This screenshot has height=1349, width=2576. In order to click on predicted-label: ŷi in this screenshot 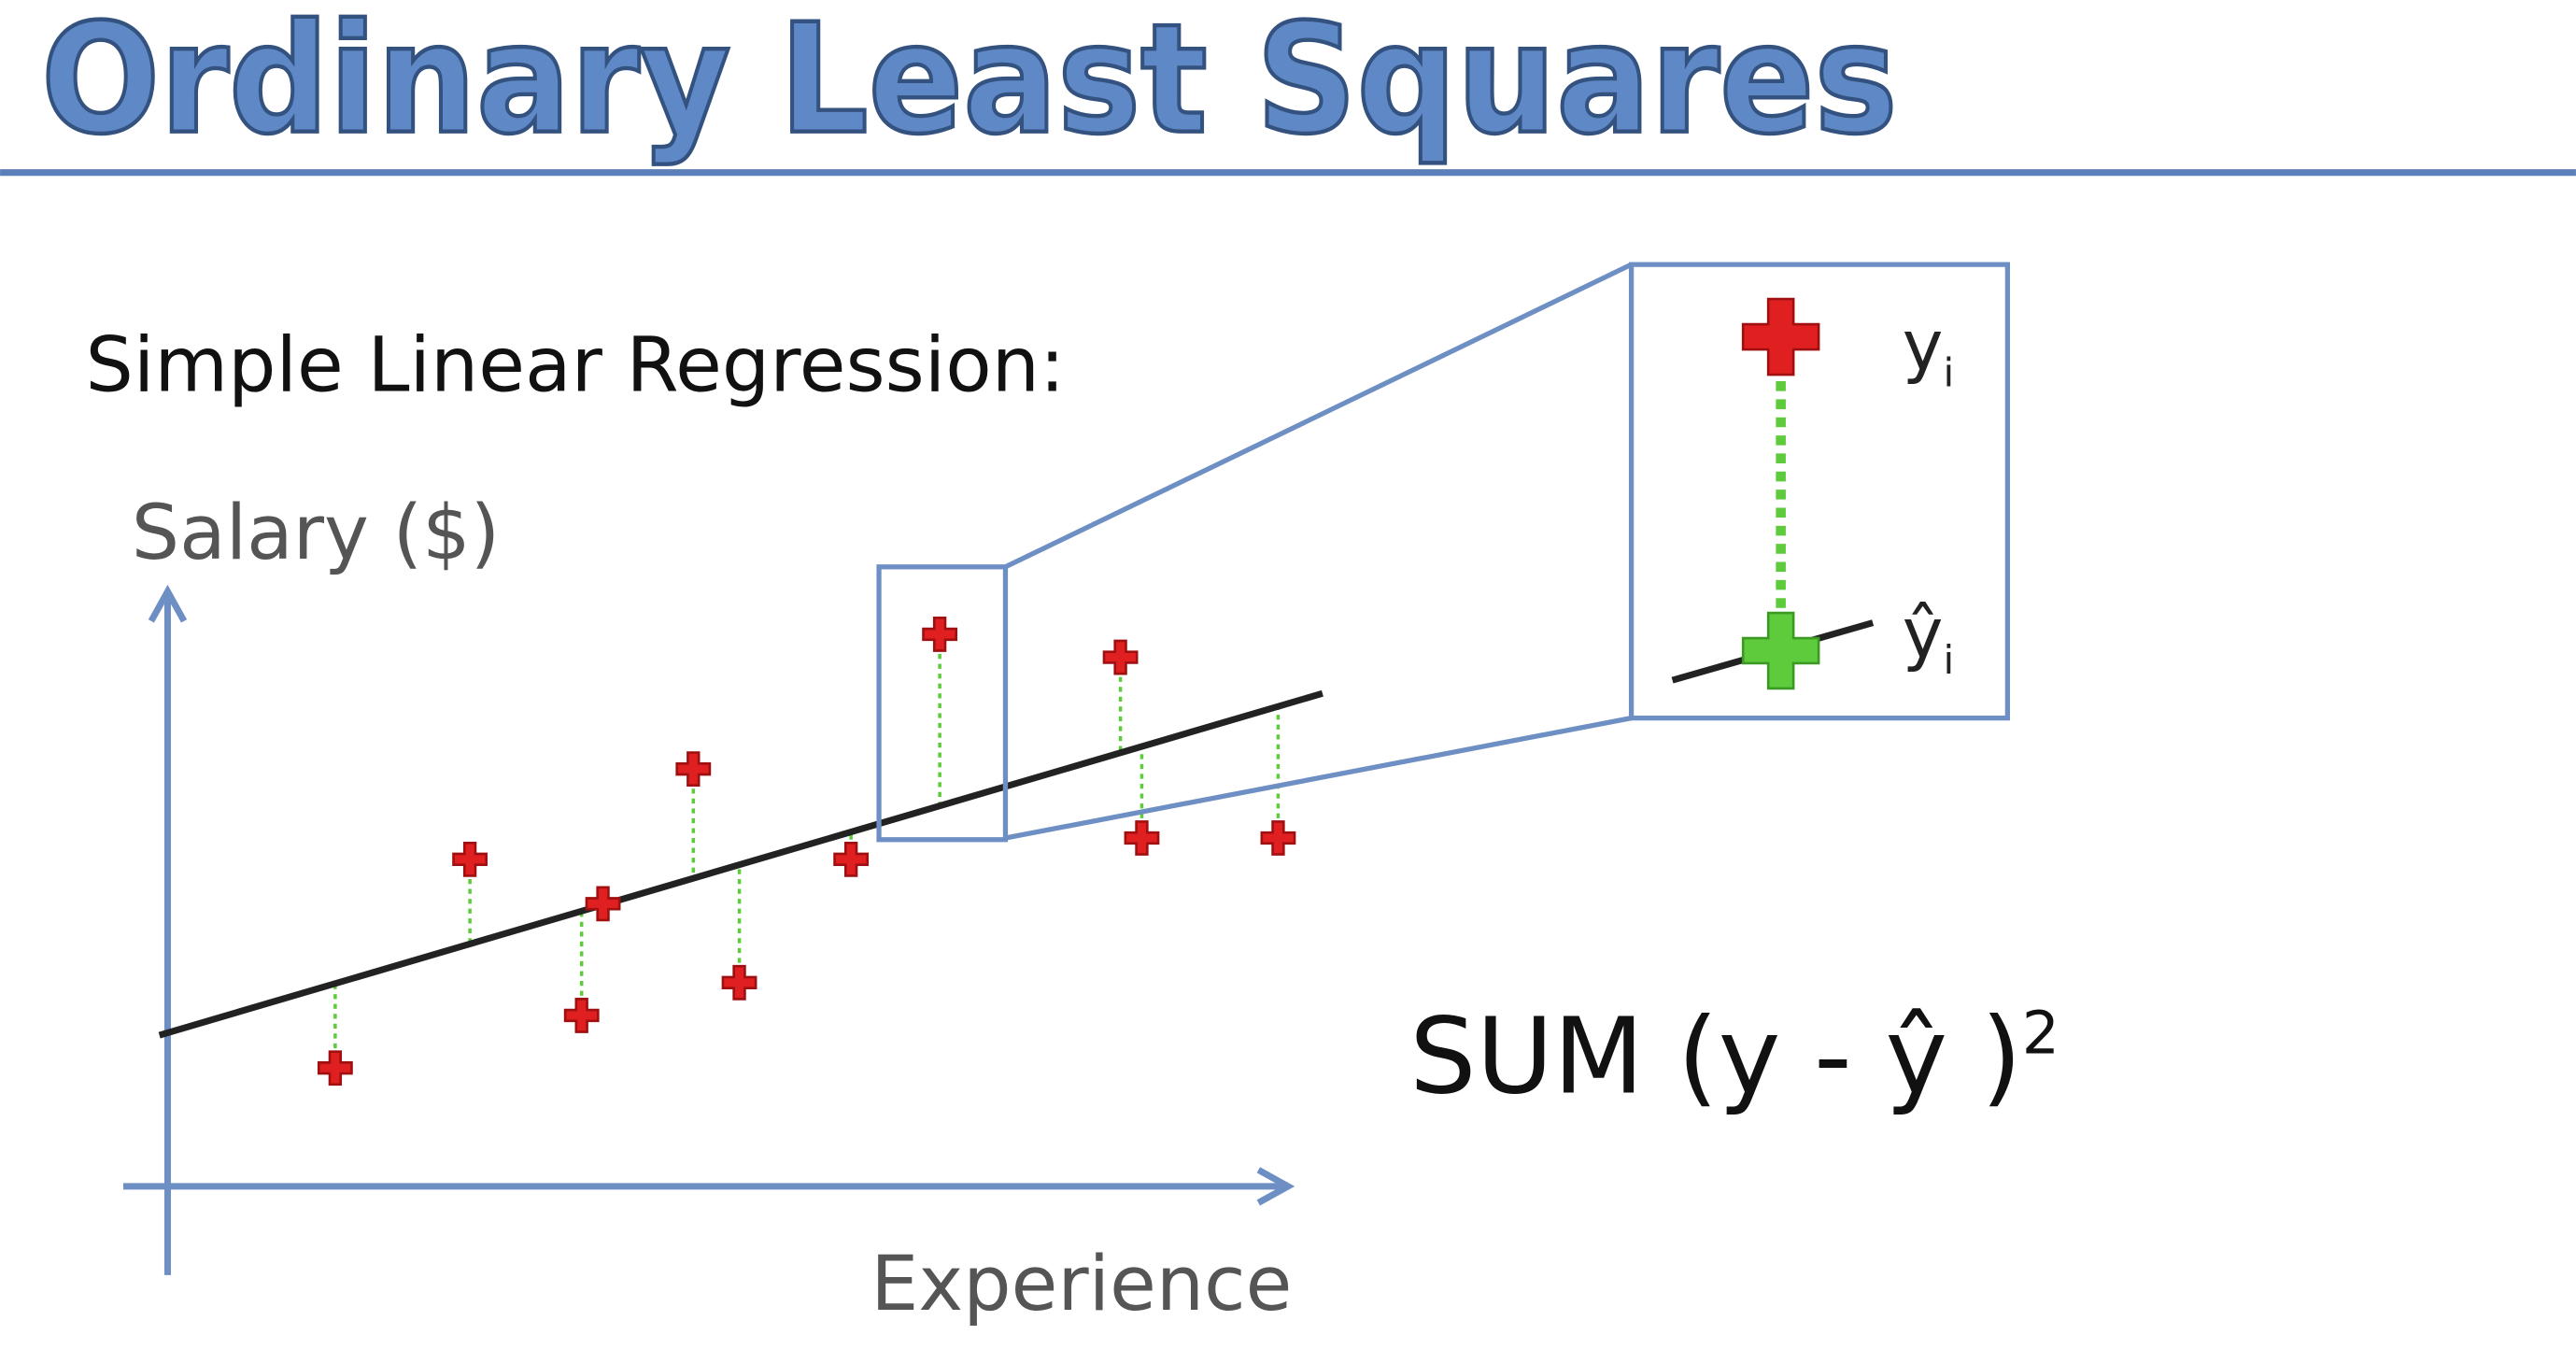, I will do `click(1929, 639)`.